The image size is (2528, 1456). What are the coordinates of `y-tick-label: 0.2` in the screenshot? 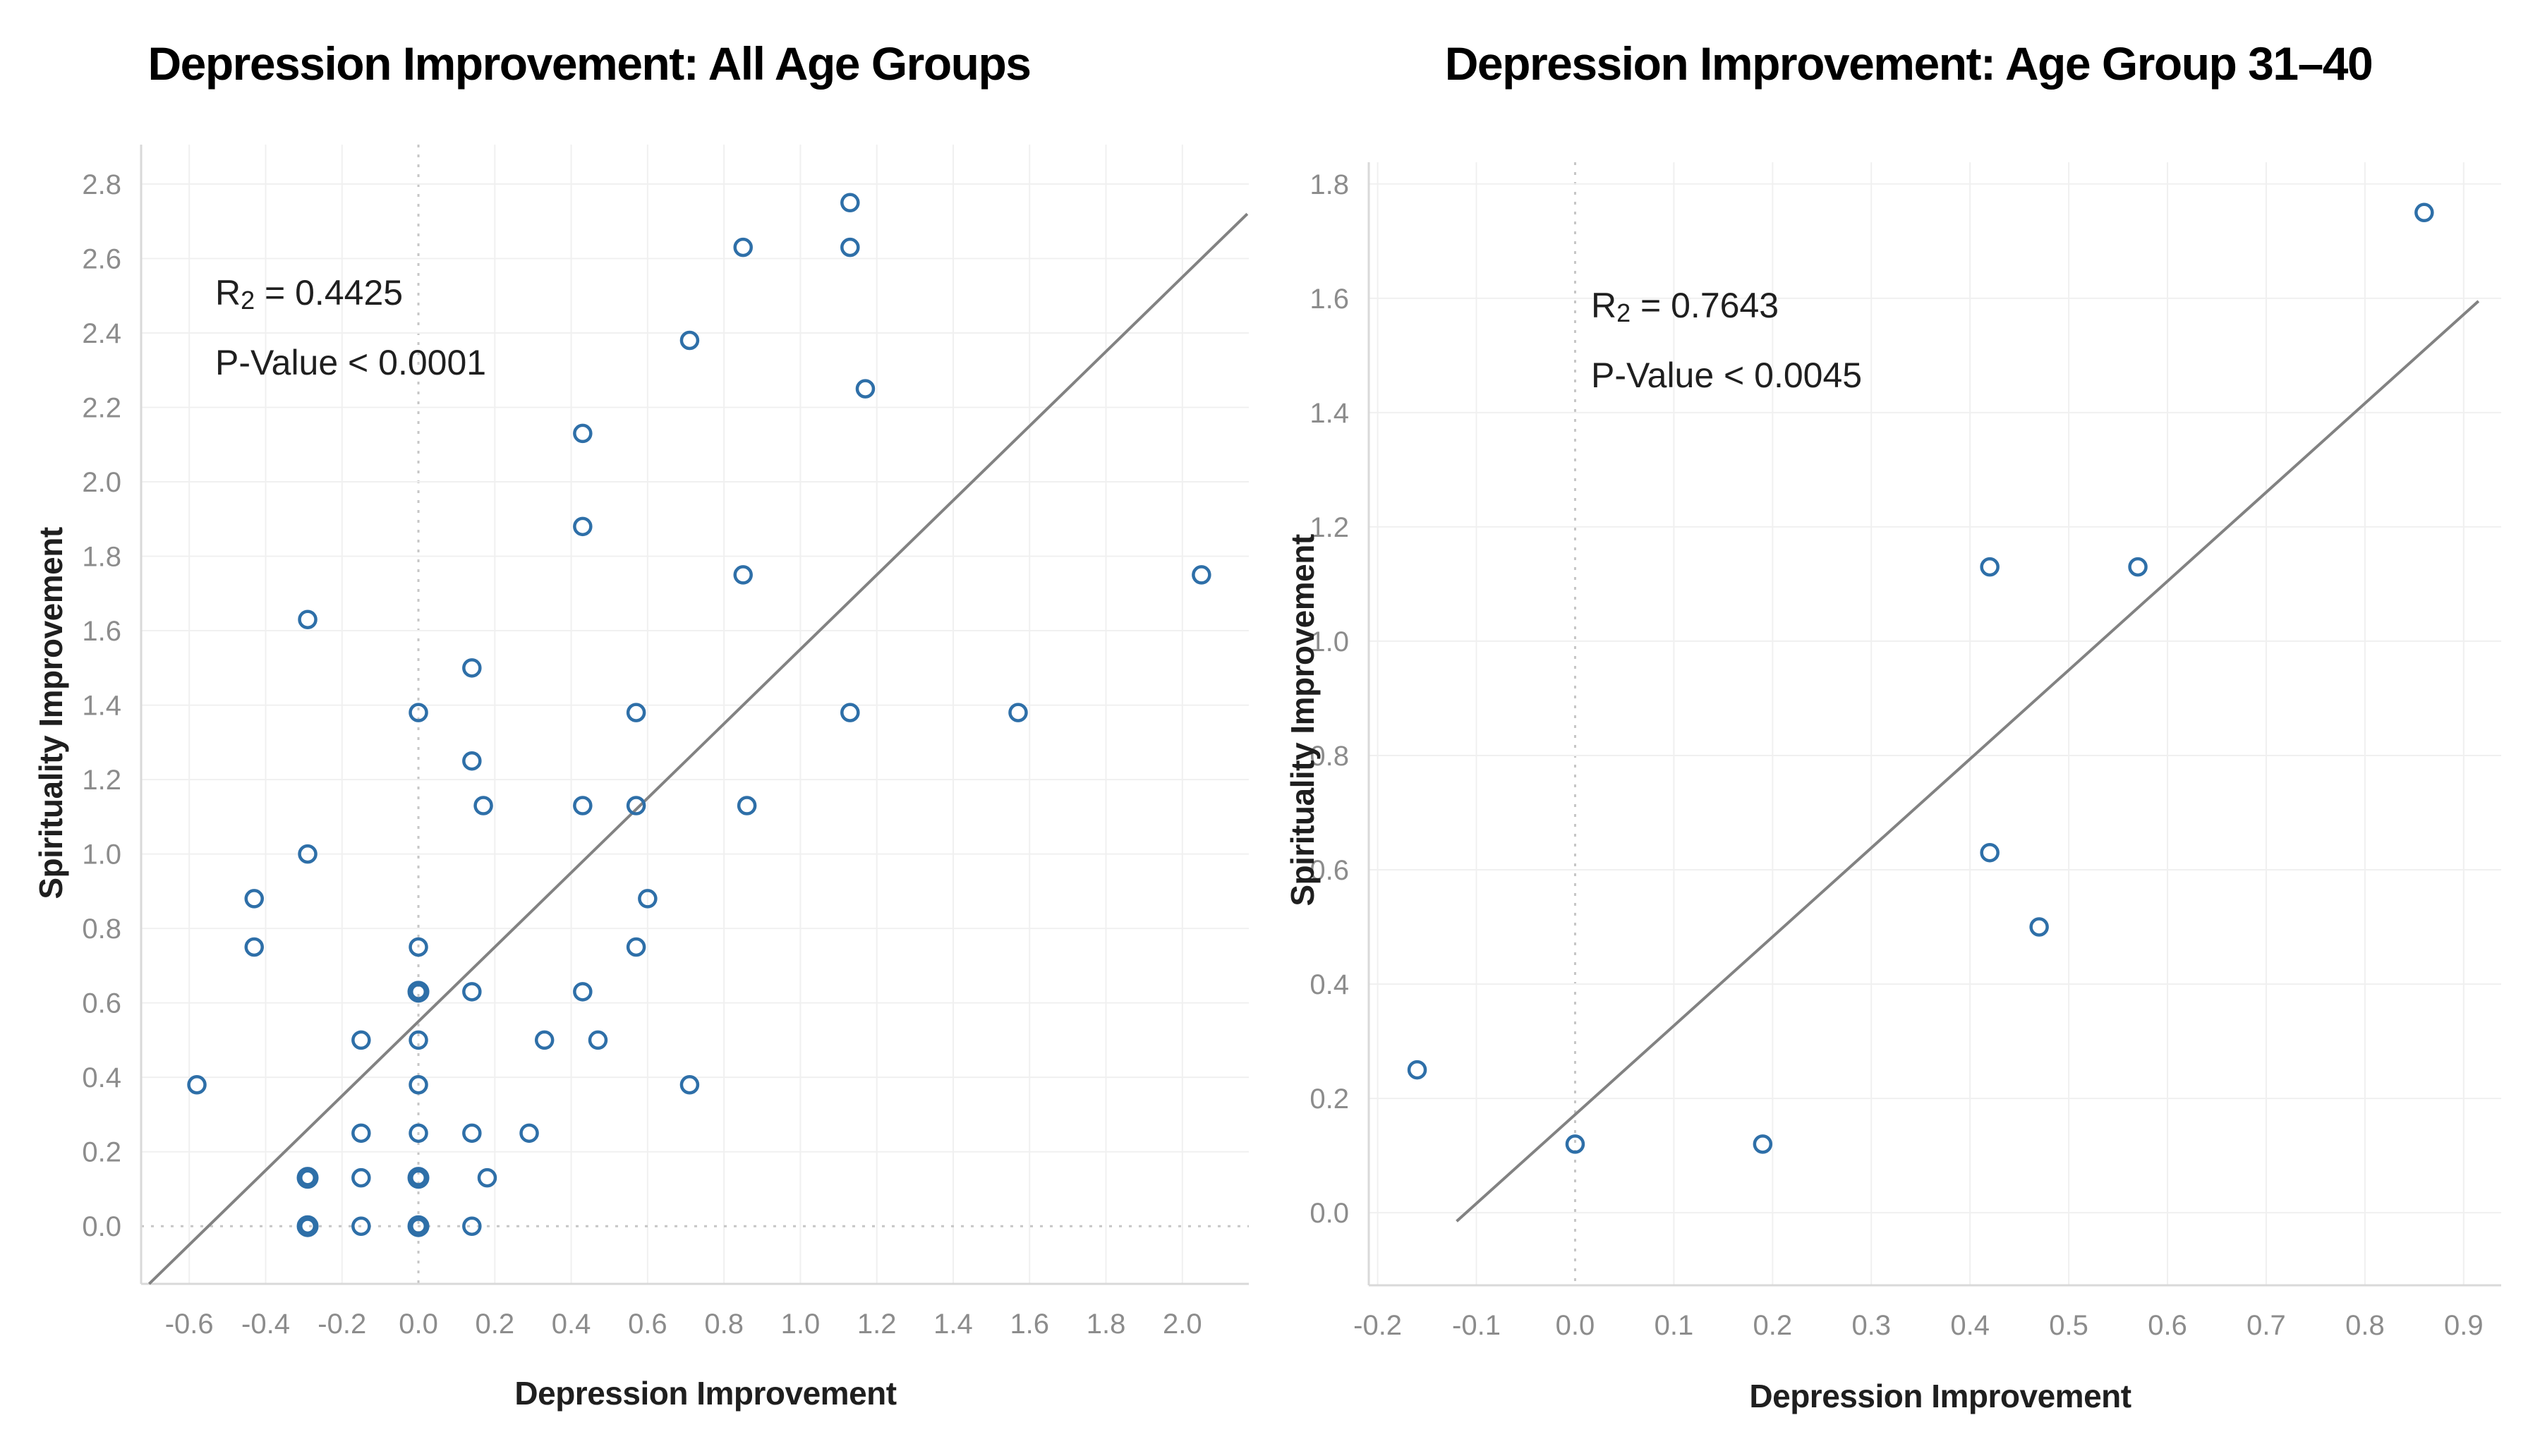 It's located at (101, 1152).